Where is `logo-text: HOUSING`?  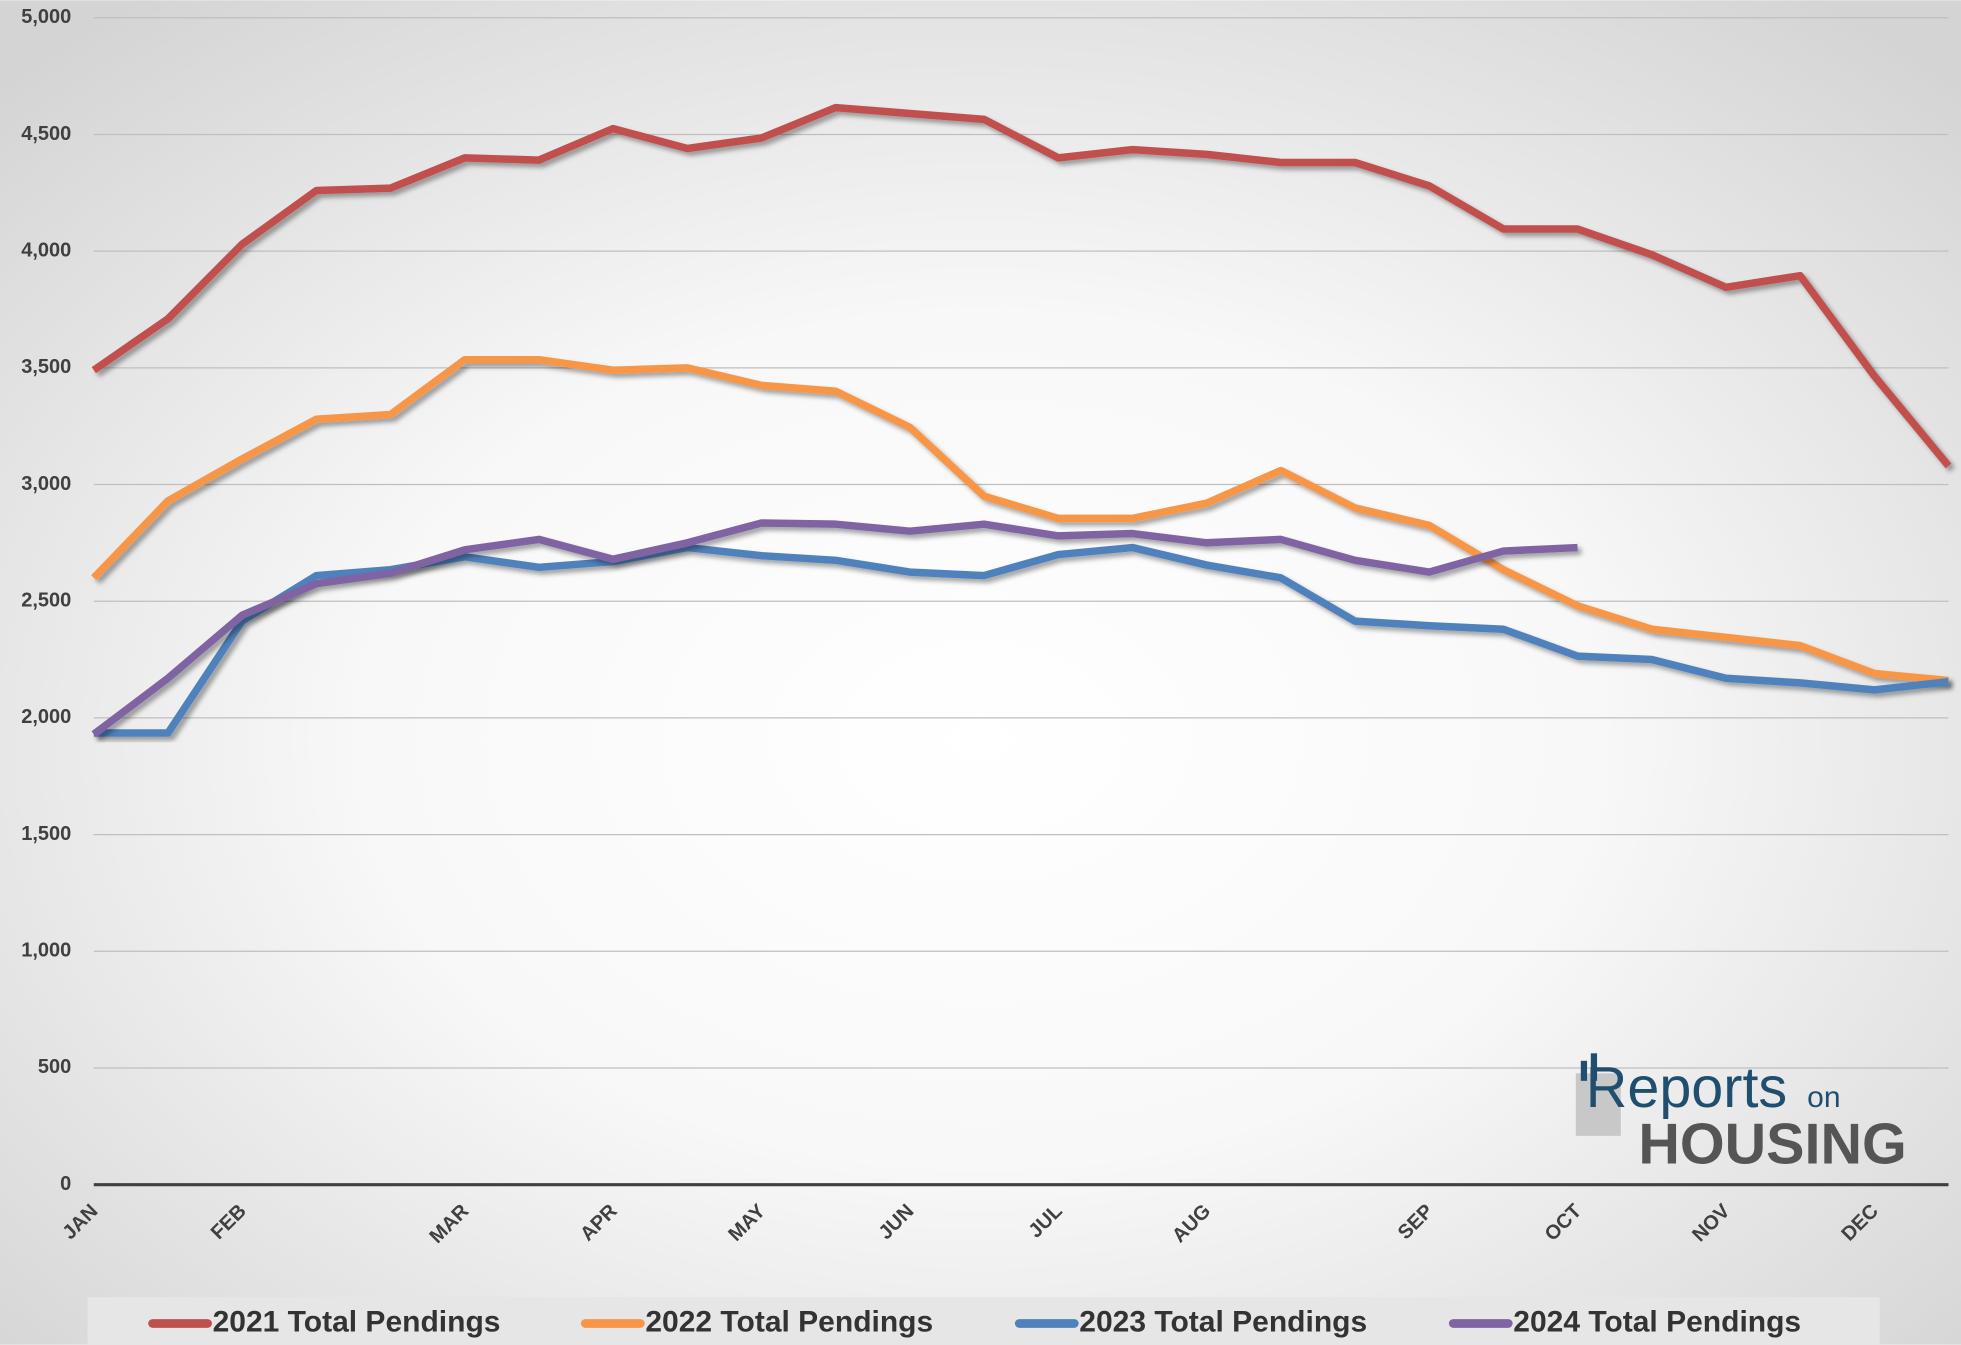
logo-text: HOUSING is located at coordinates (1772, 1144).